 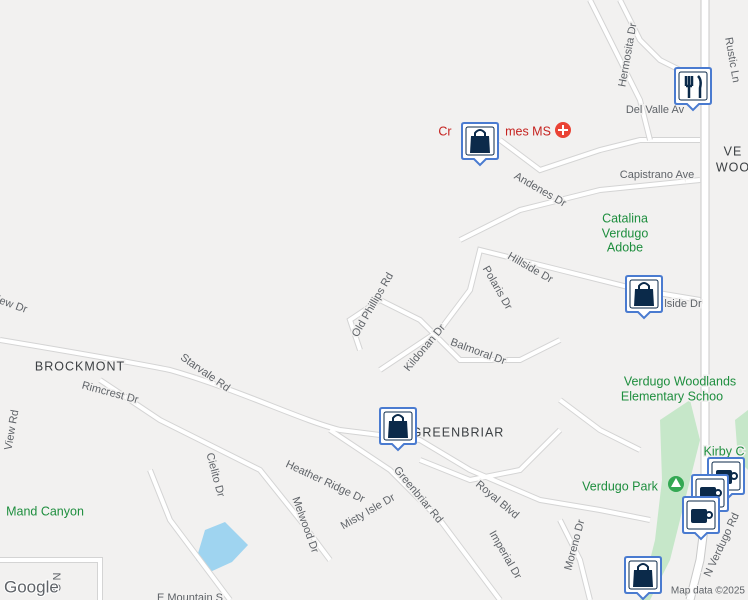 What do you see at coordinates (418, 494) in the screenshot?
I see `map-label: Greenbriar Rd` at bounding box center [418, 494].